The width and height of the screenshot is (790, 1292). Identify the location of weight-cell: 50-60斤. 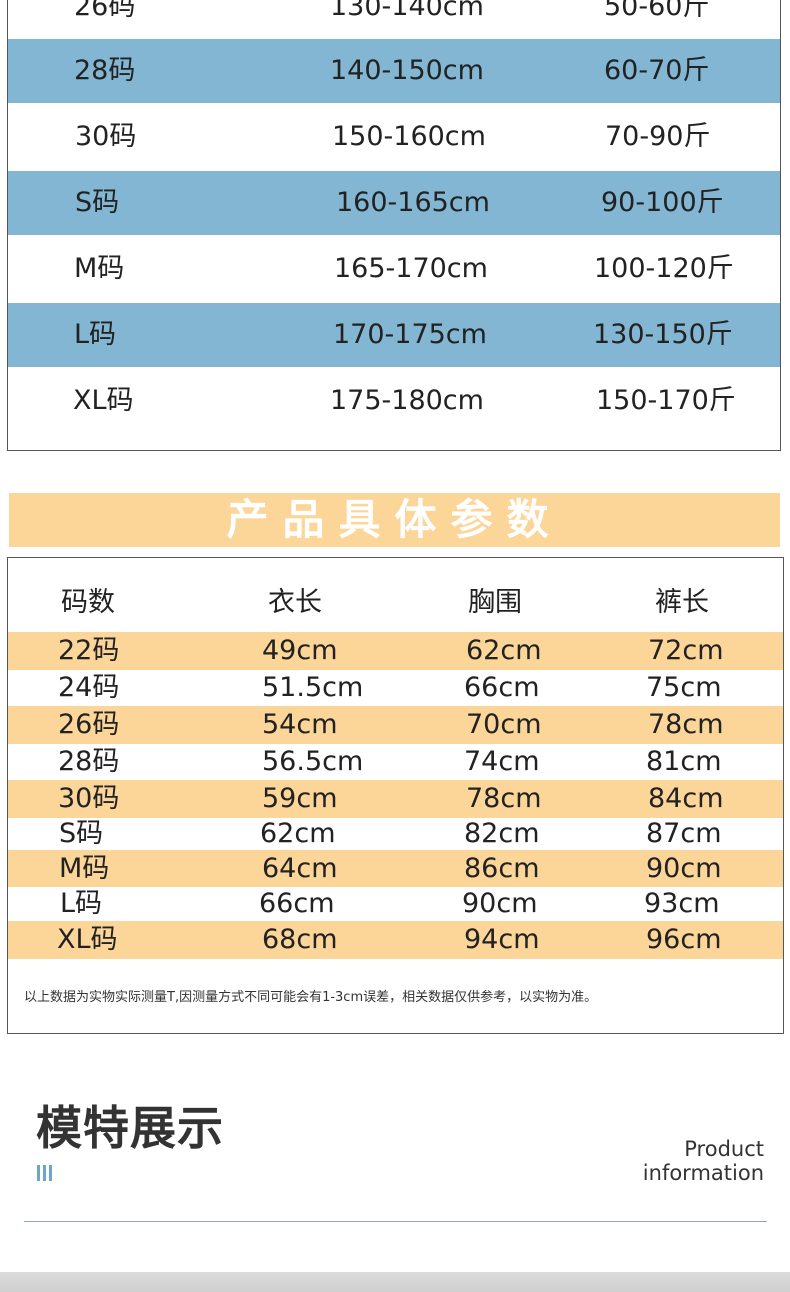
(657, 11).